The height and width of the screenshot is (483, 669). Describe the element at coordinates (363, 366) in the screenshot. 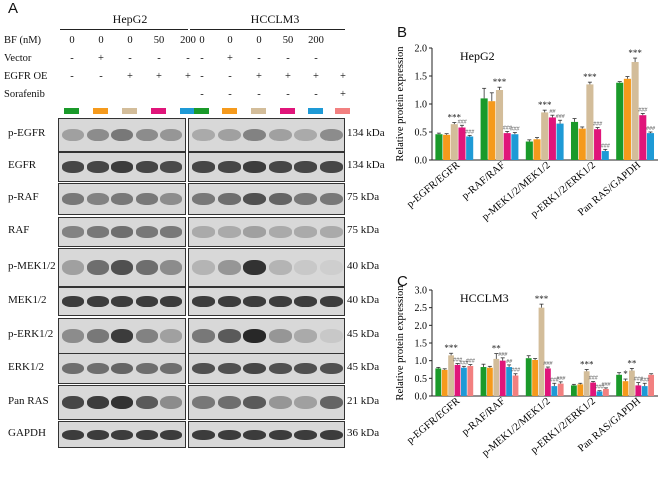

I see `blot-kda: 45 kDa` at that location.